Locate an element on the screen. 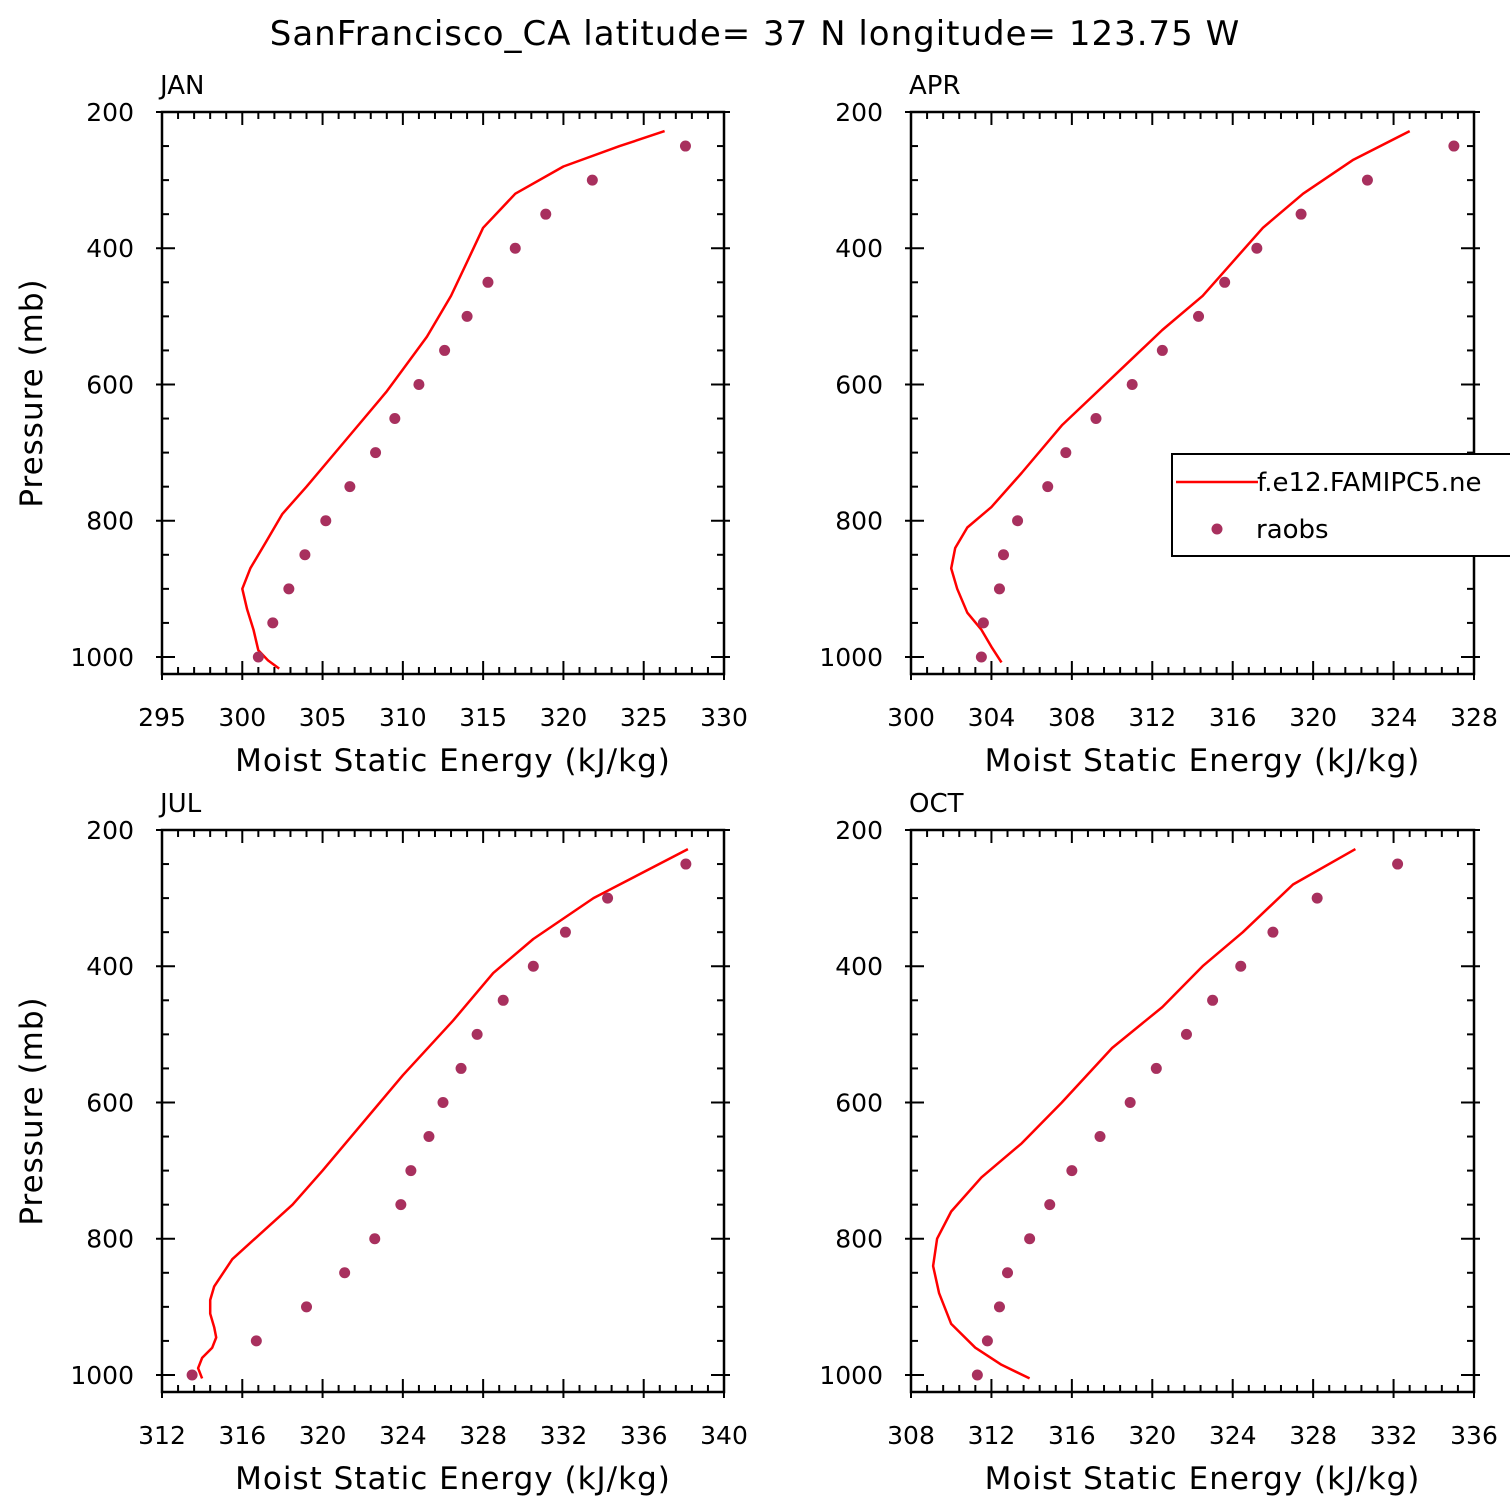 The height and width of the screenshot is (1510, 1510). panel-label: APR is located at coordinates (935, 86).